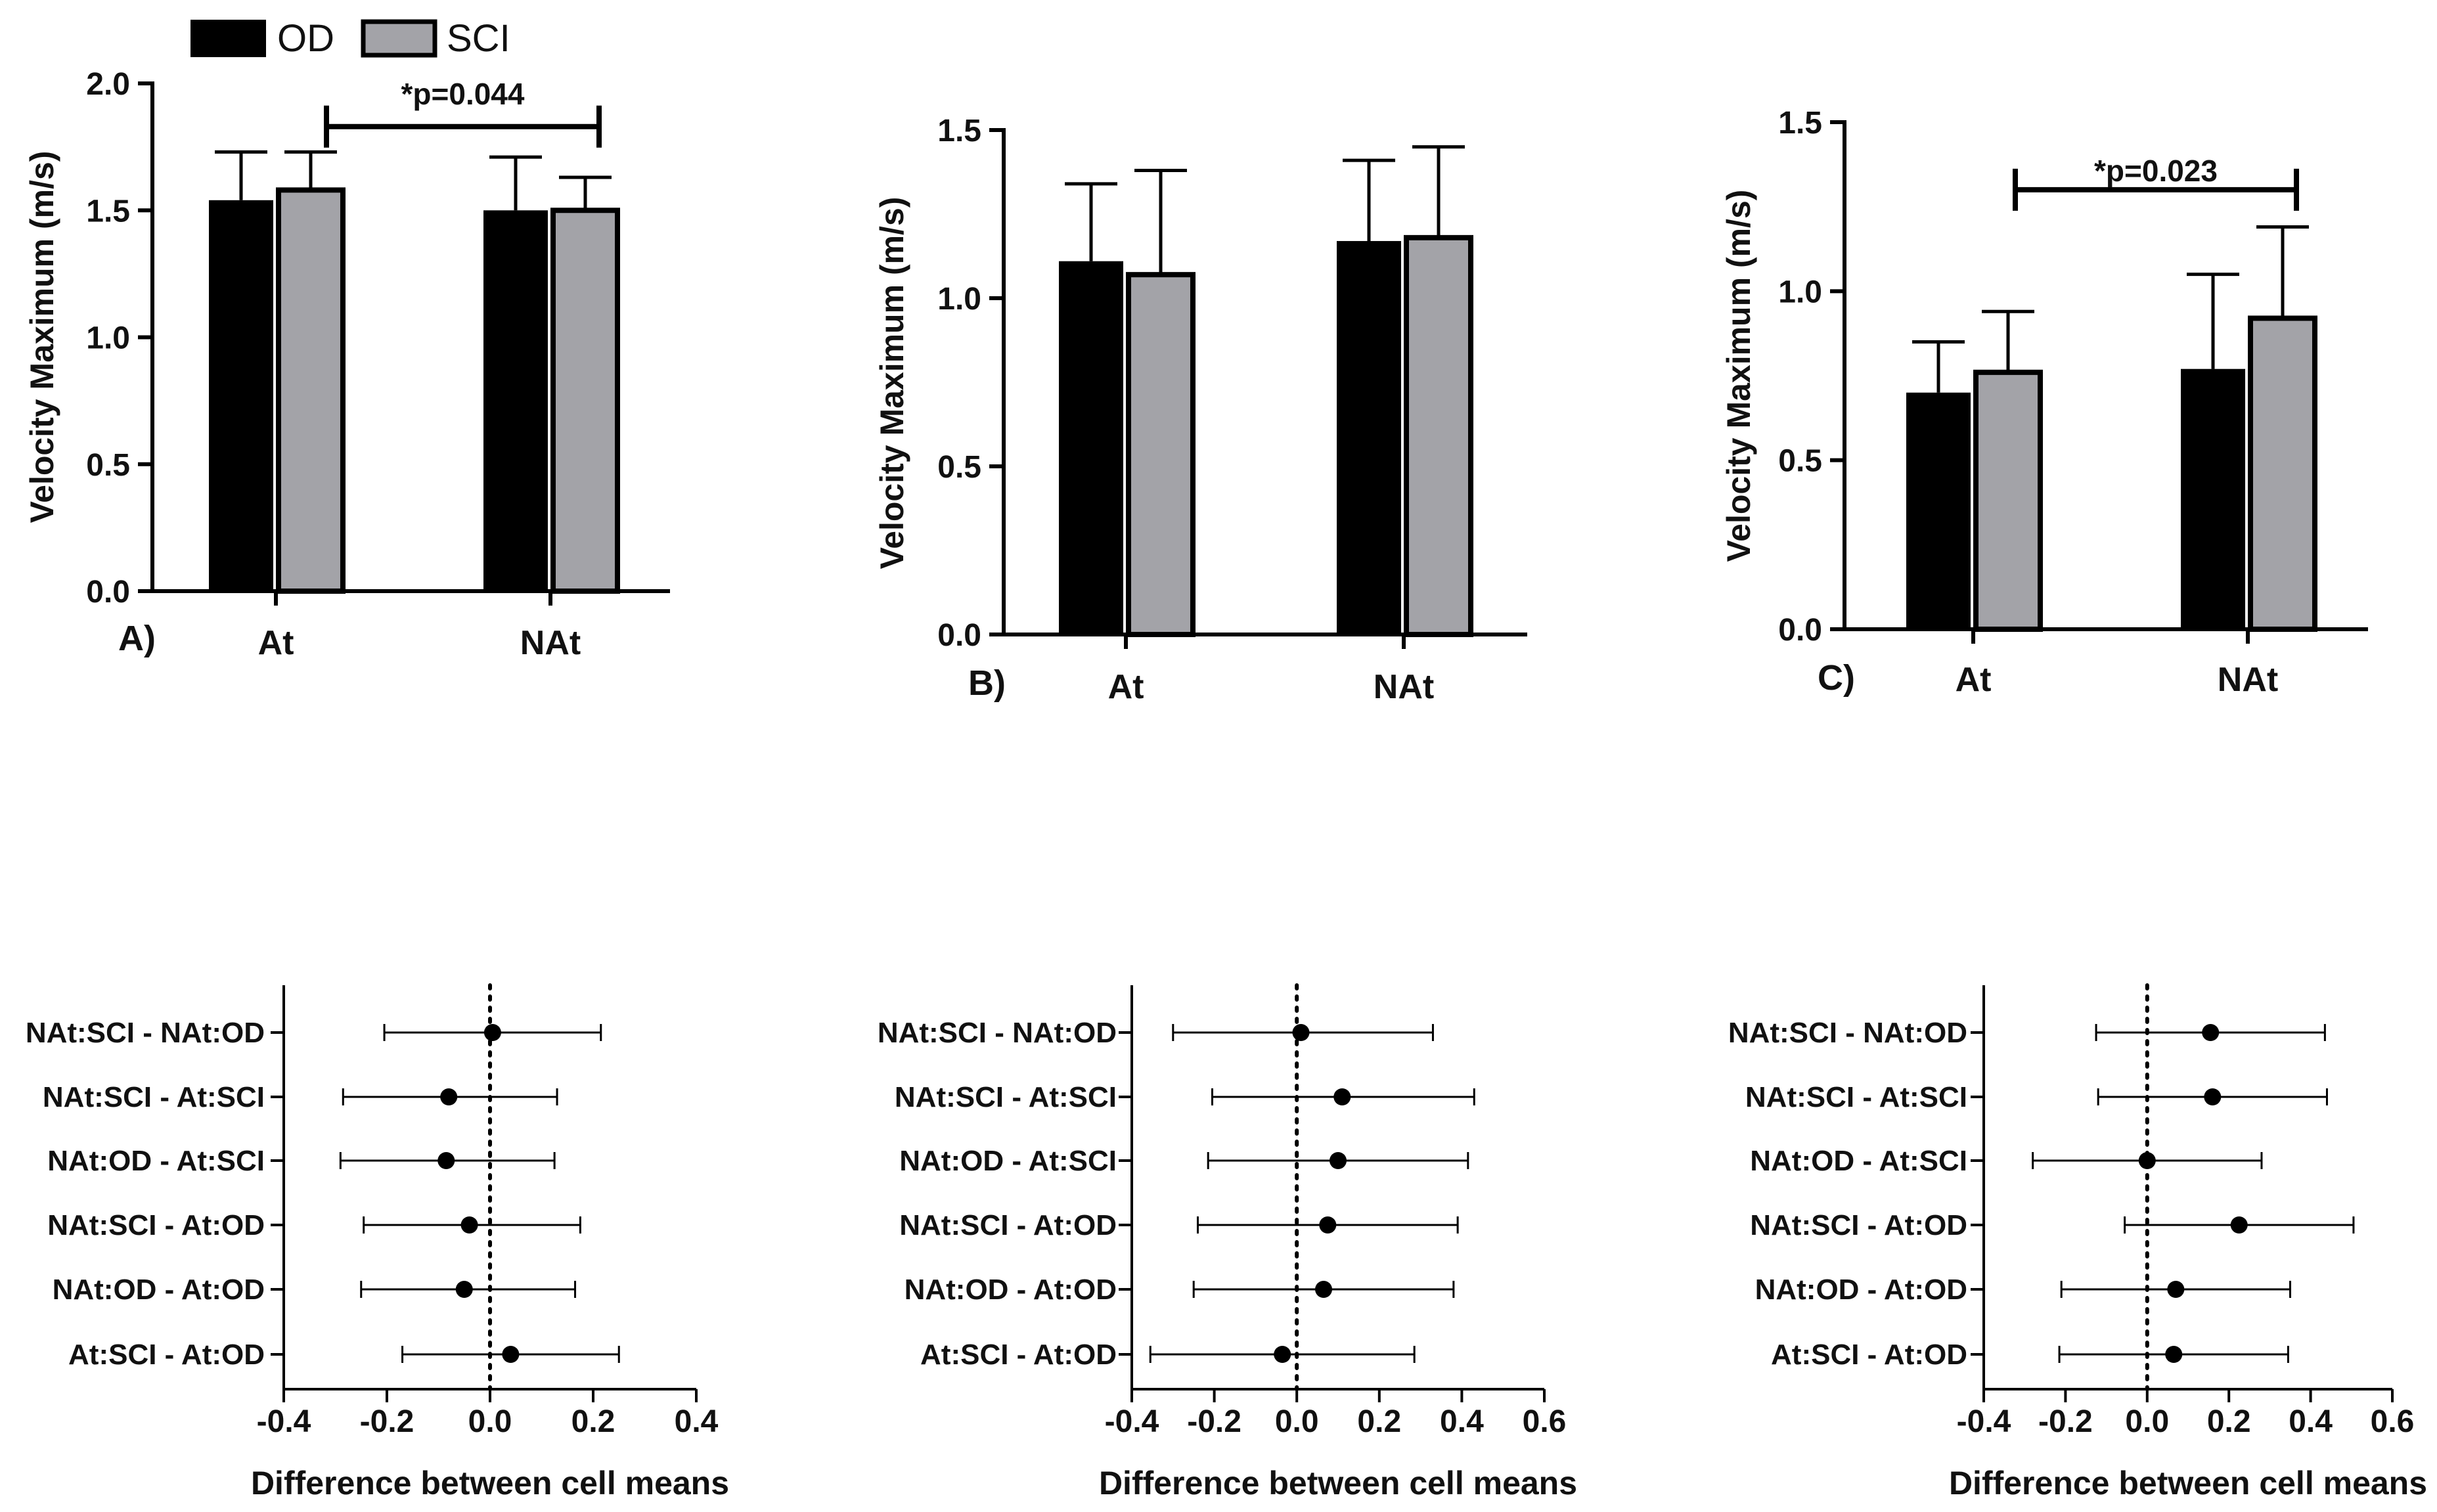 This screenshot has width=2437, height=1512. Describe the element at coordinates (987, 683) in the screenshot. I see `panel-label: B)` at that location.